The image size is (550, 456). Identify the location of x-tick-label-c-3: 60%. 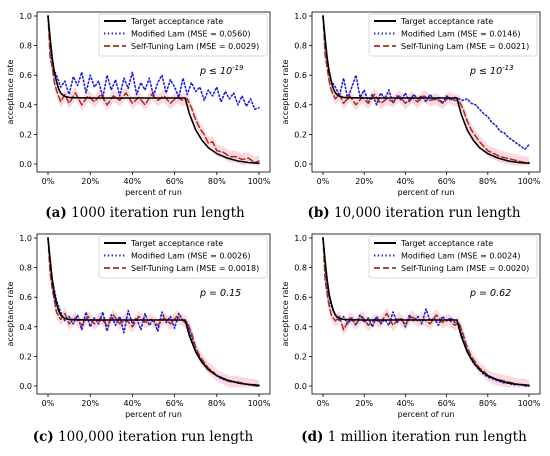
(175, 403).